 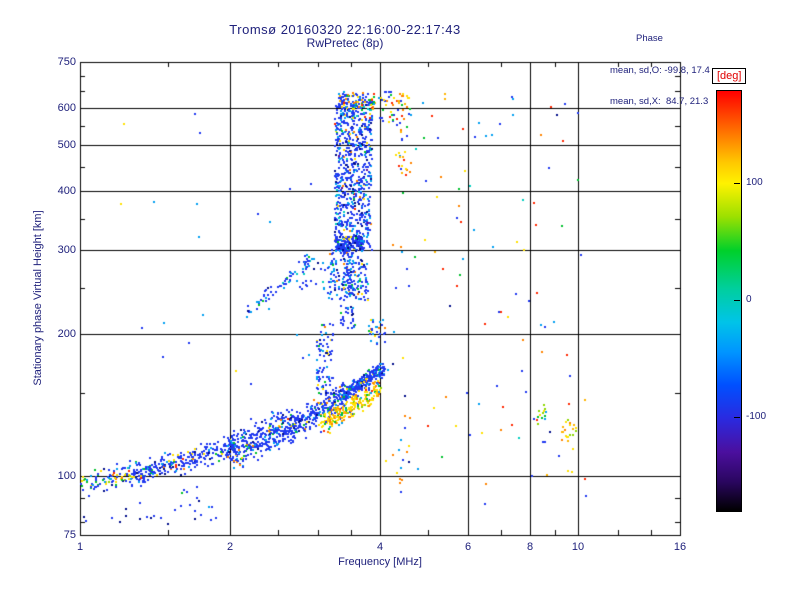 What do you see at coordinates (680, 547) in the screenshot?
I see `x-tick-label: 16` at bounding box center [680, 547].